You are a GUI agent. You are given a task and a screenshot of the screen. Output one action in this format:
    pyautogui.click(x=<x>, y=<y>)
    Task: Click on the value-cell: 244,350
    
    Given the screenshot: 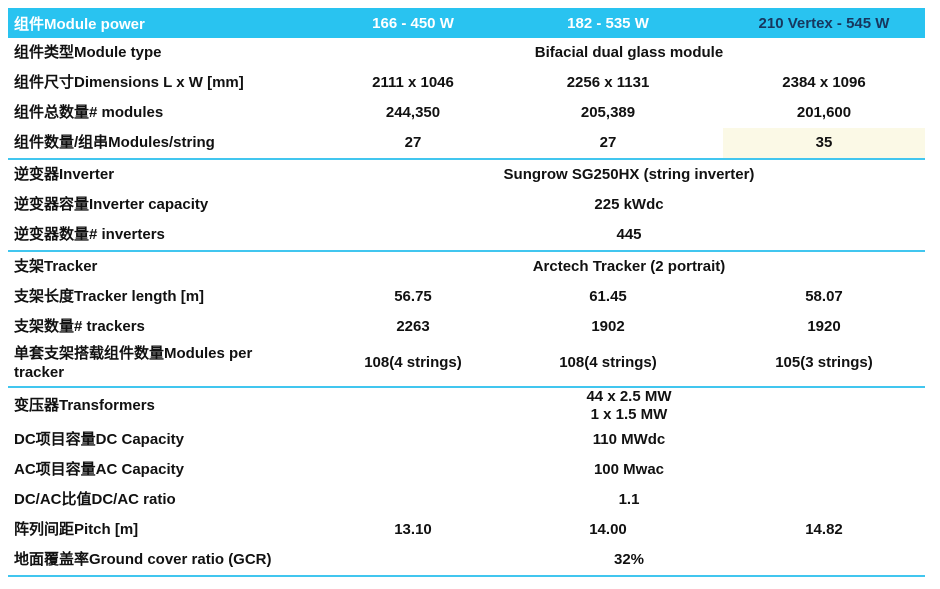 What is the action you would take?
    pyautogui.click(x=413, y=112)
    